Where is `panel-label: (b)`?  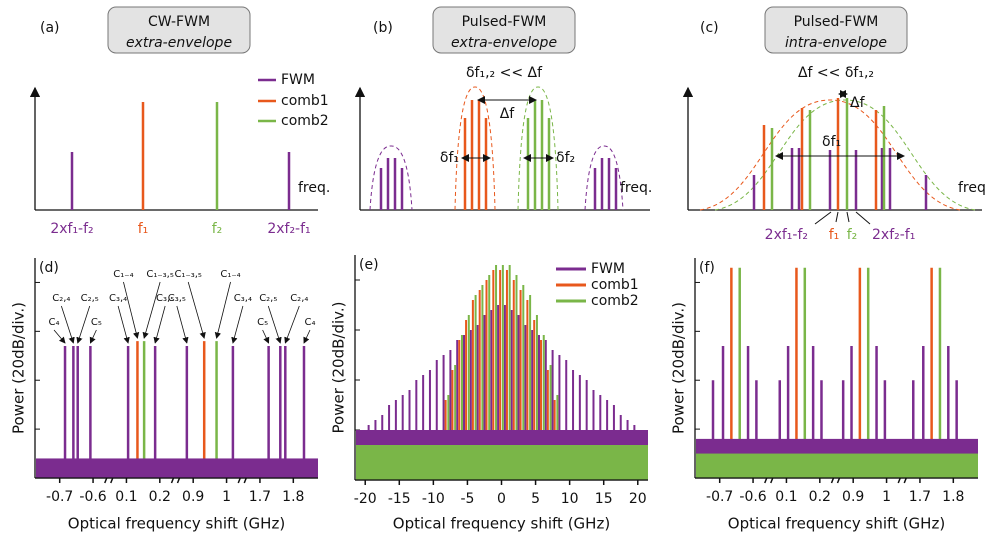 panel-label: (b) is located at coordinates (383, 28).